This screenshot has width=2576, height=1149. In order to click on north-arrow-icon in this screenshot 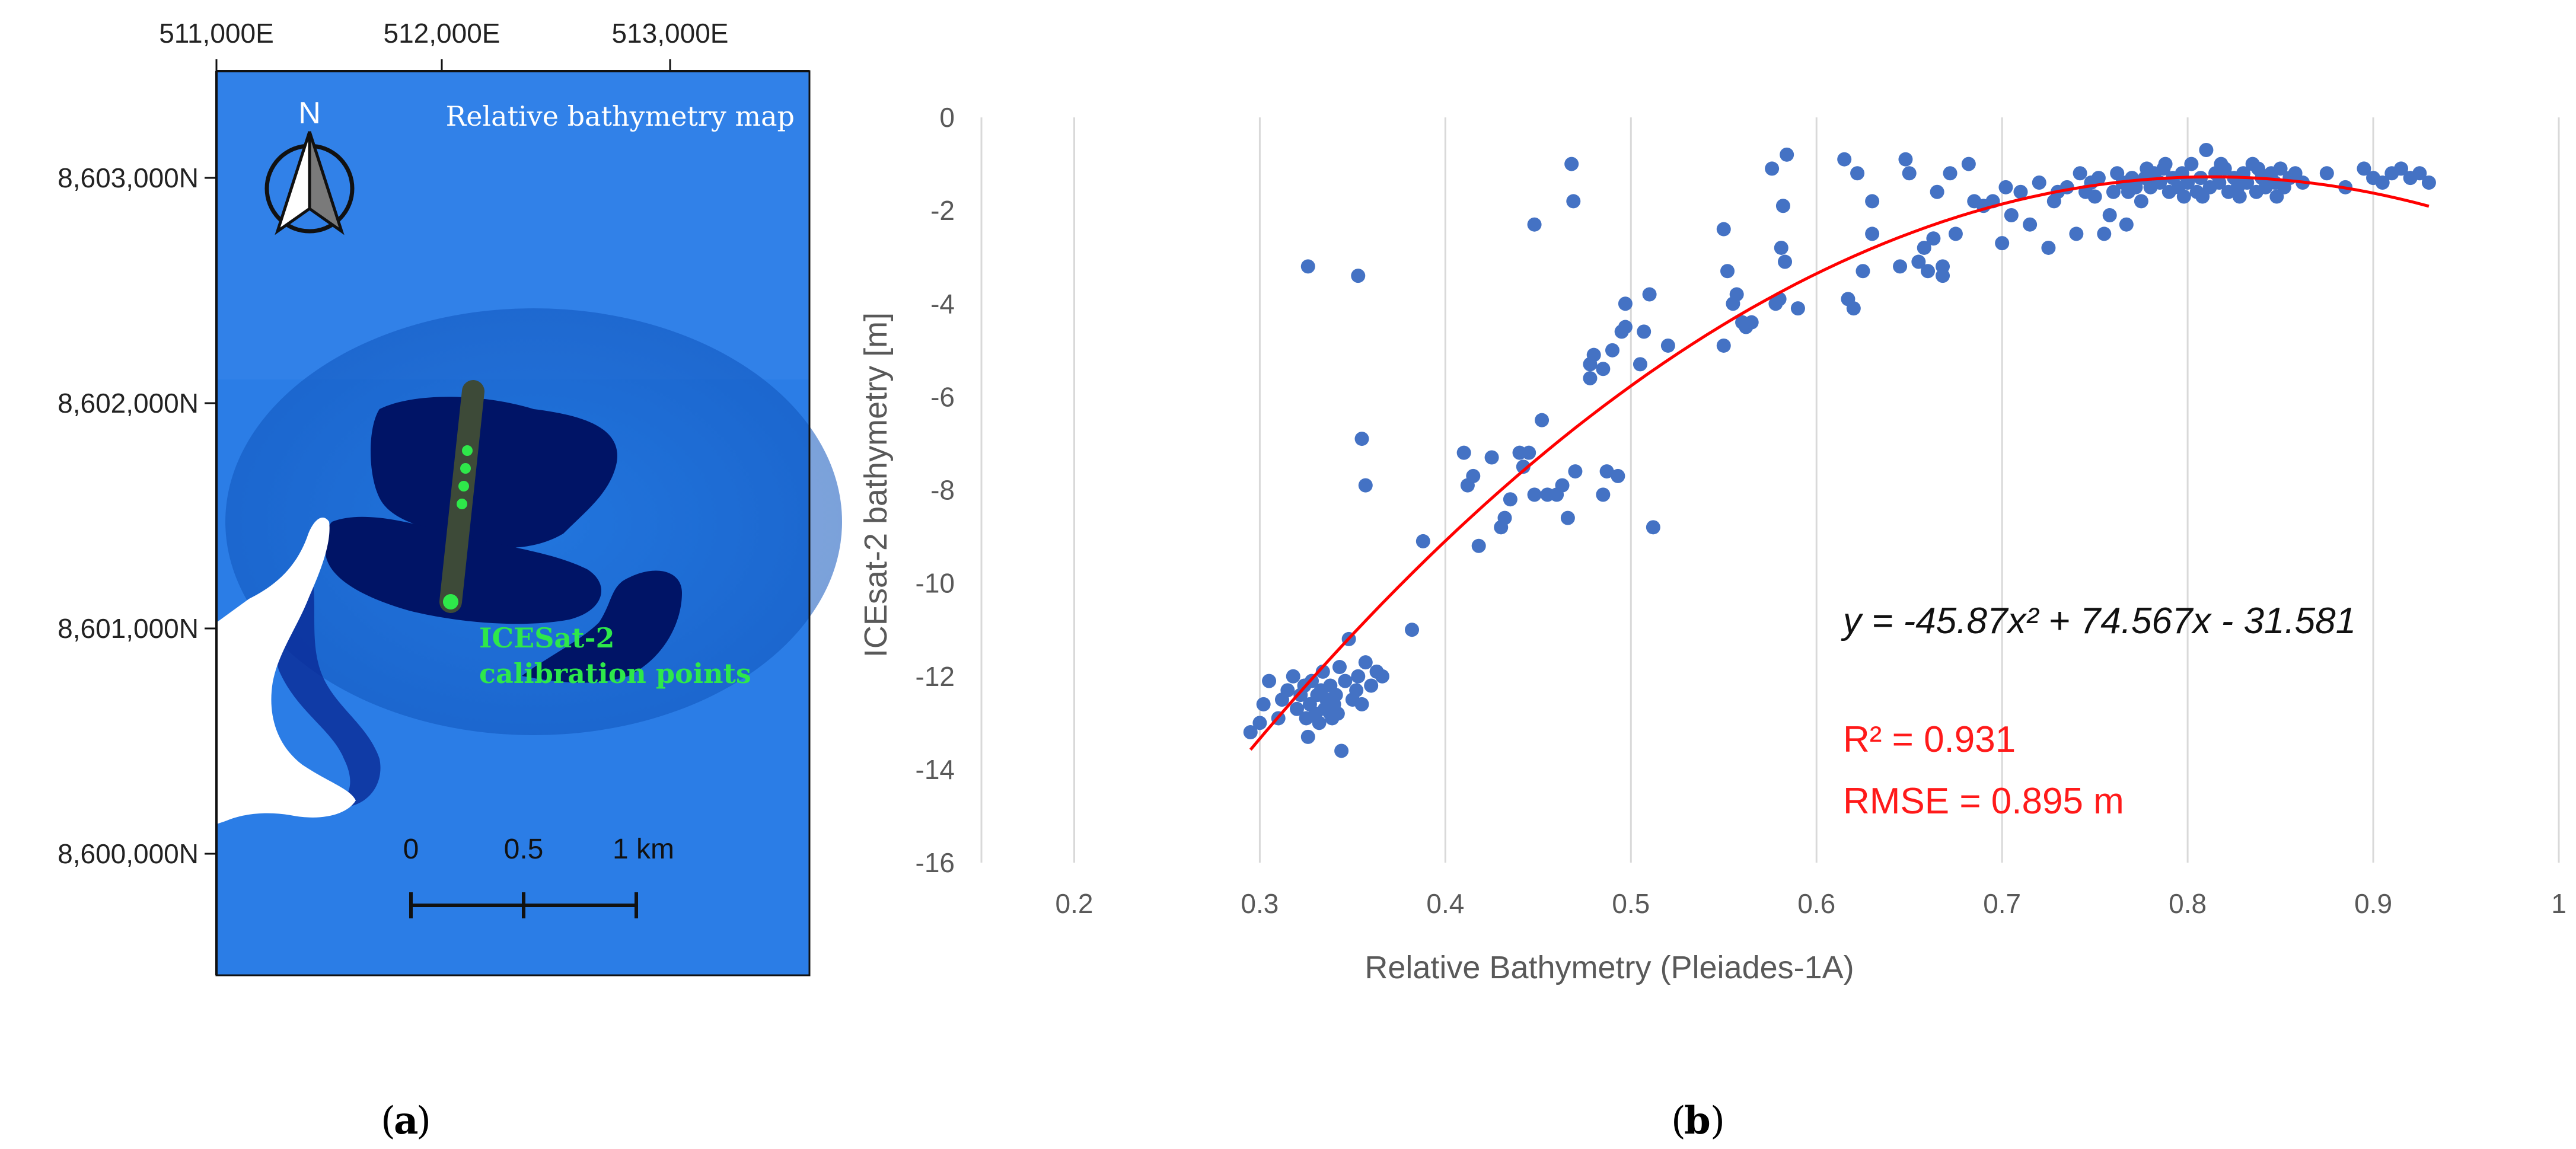, I will do `click(309, 183)`.